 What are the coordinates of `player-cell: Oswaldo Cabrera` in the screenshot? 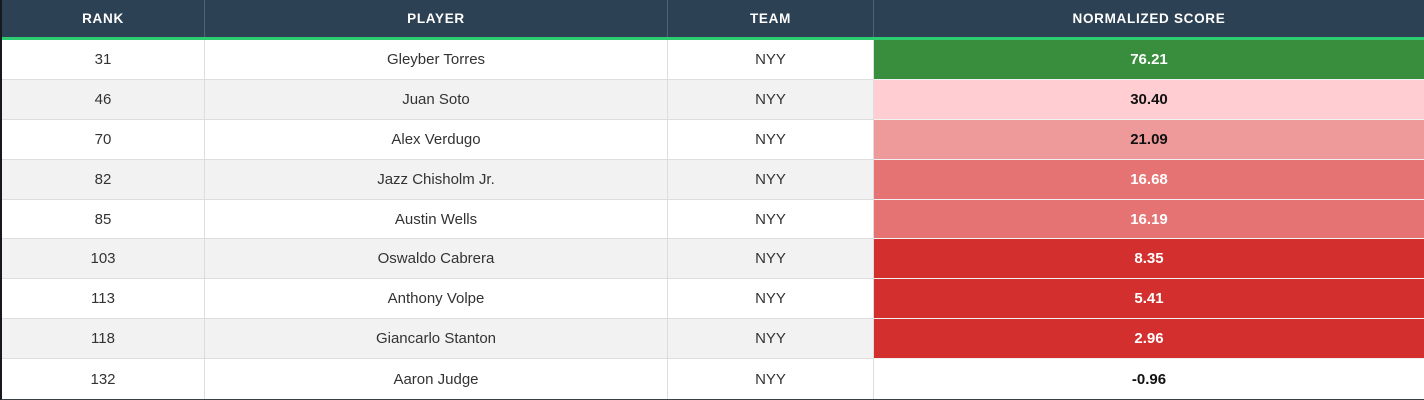 It's located at (436, 259).